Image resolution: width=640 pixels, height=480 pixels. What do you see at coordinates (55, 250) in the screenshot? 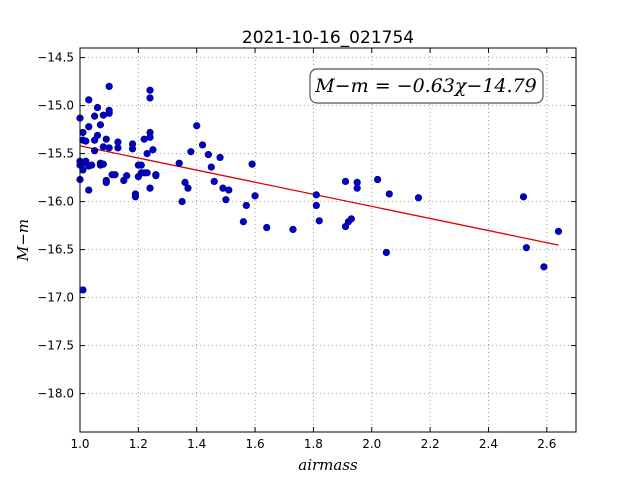
I see `y-tick-label: −16.5` at bounding box center [55, 250].